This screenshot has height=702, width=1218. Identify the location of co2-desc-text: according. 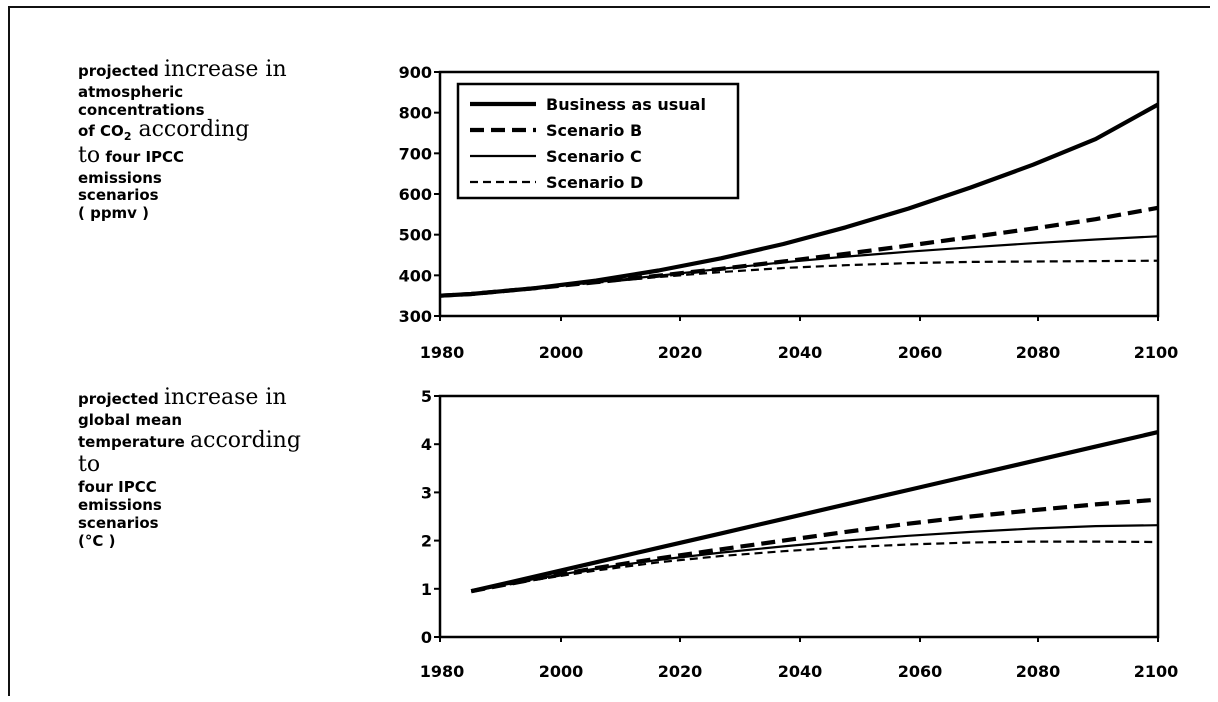
(190, 130).